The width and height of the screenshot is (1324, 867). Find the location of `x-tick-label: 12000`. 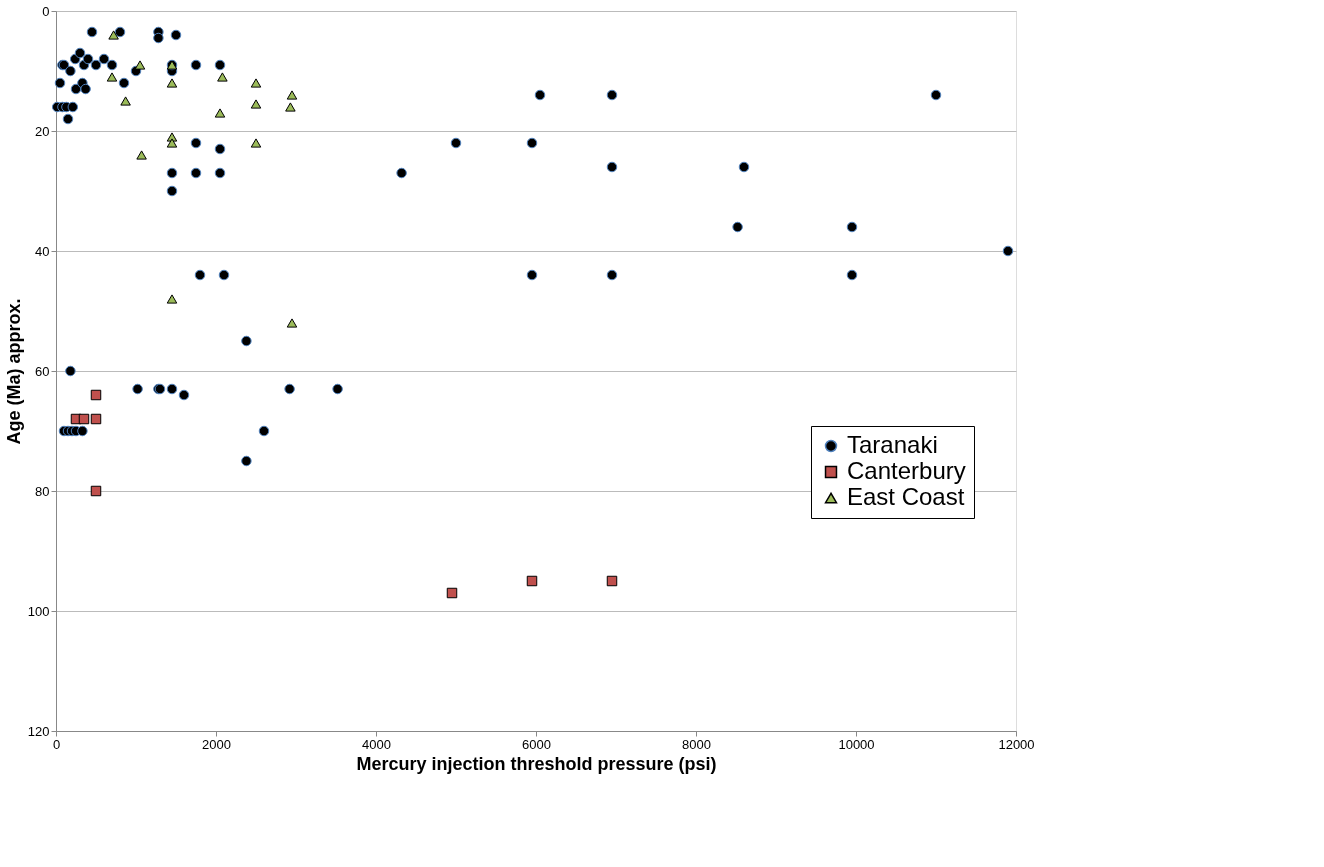

x-tick-label: 12000 is located at coordinates (1016, 744).